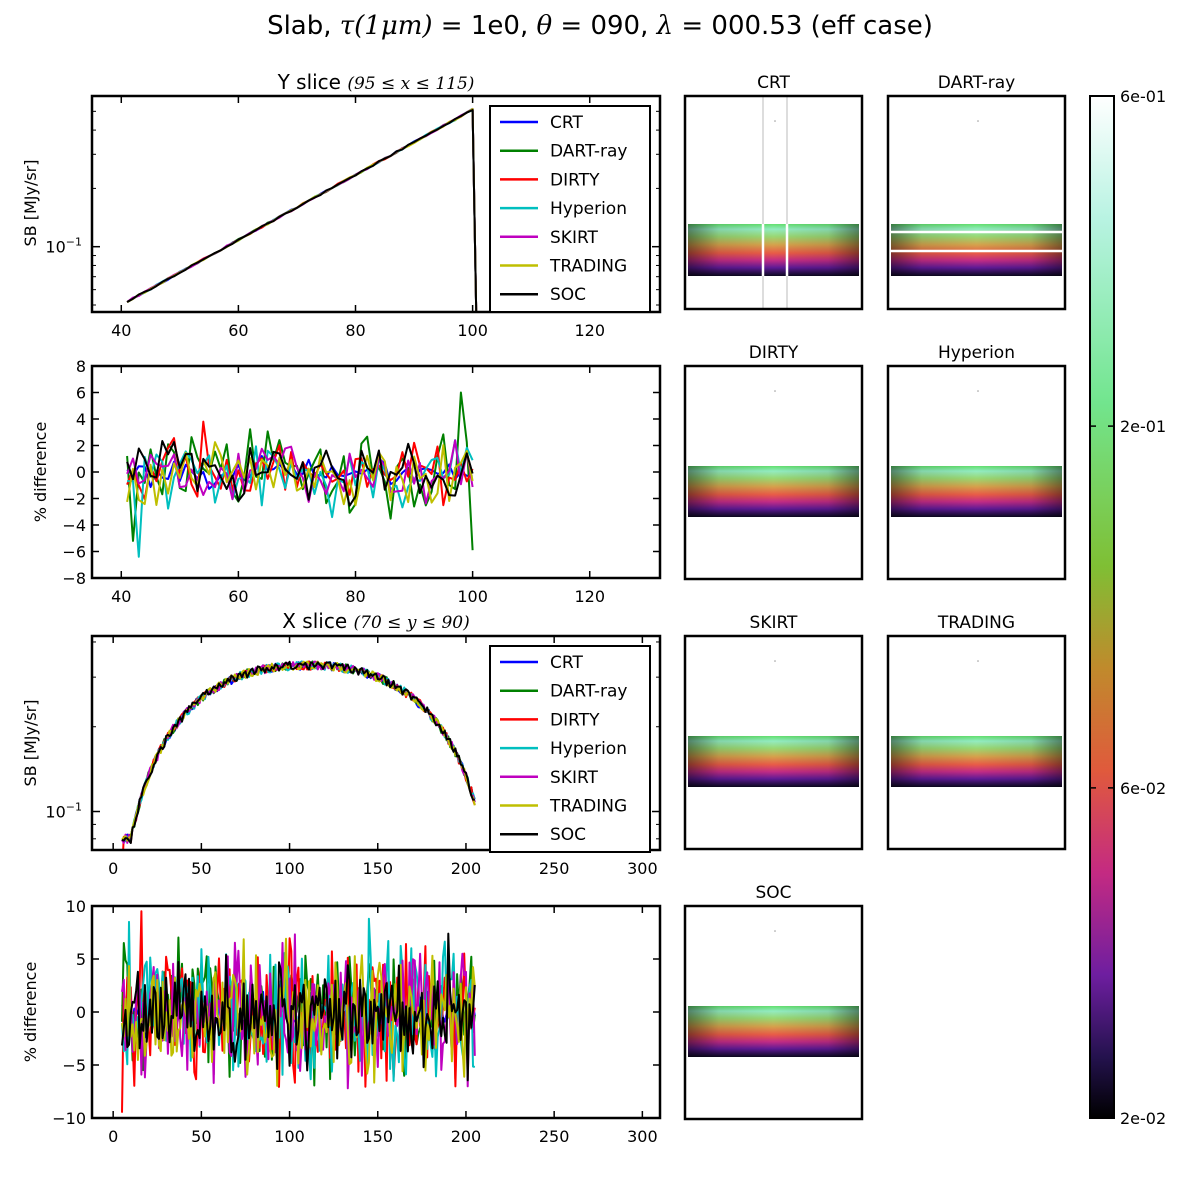 The height and width of the screenshot is (1200, 1200). I want to click on y-tick-label: −8, so click(74, 578).